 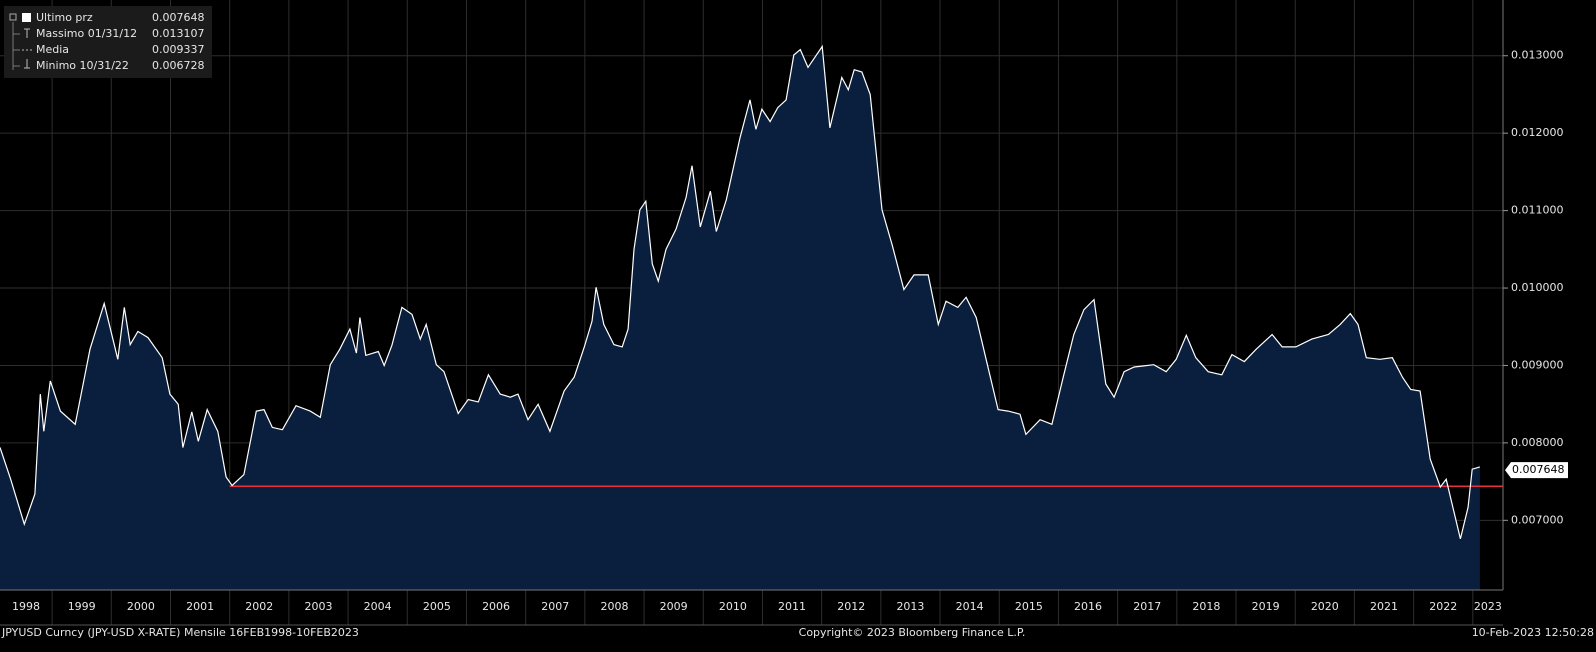 I want to click on x-tick-label: 2019, so click(x=1266, y=606).